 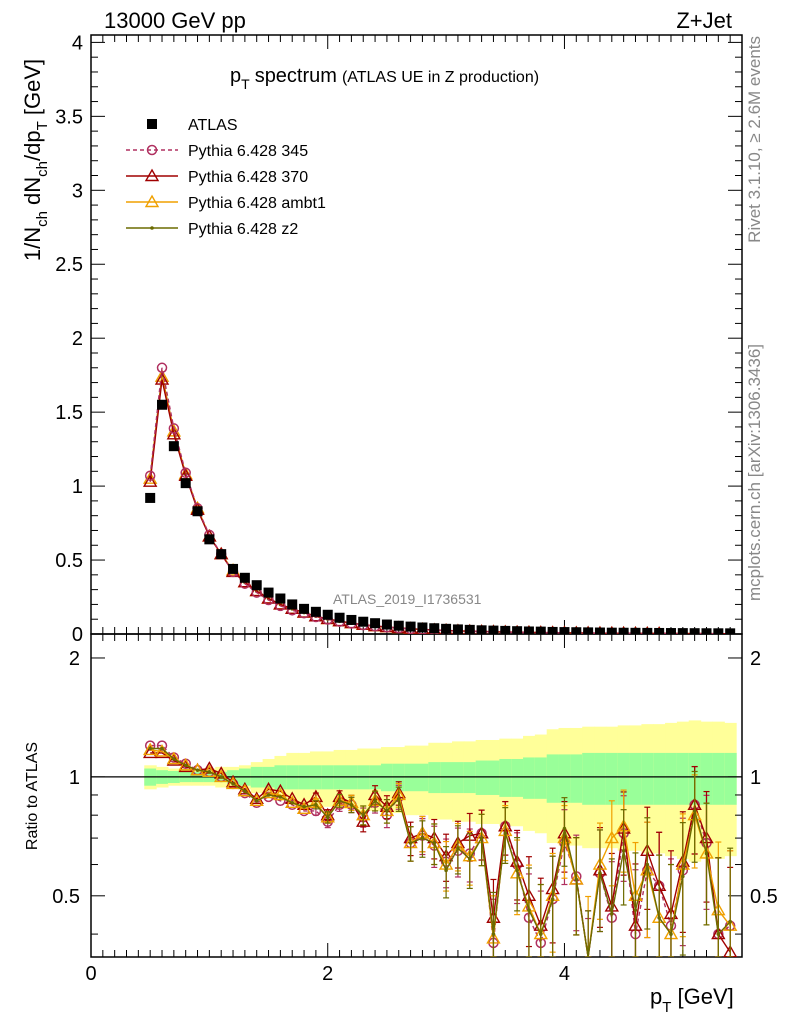 I want to click on main-title: pT spectrum (ATLAS UE in Z production), so click(x=384, y=78).